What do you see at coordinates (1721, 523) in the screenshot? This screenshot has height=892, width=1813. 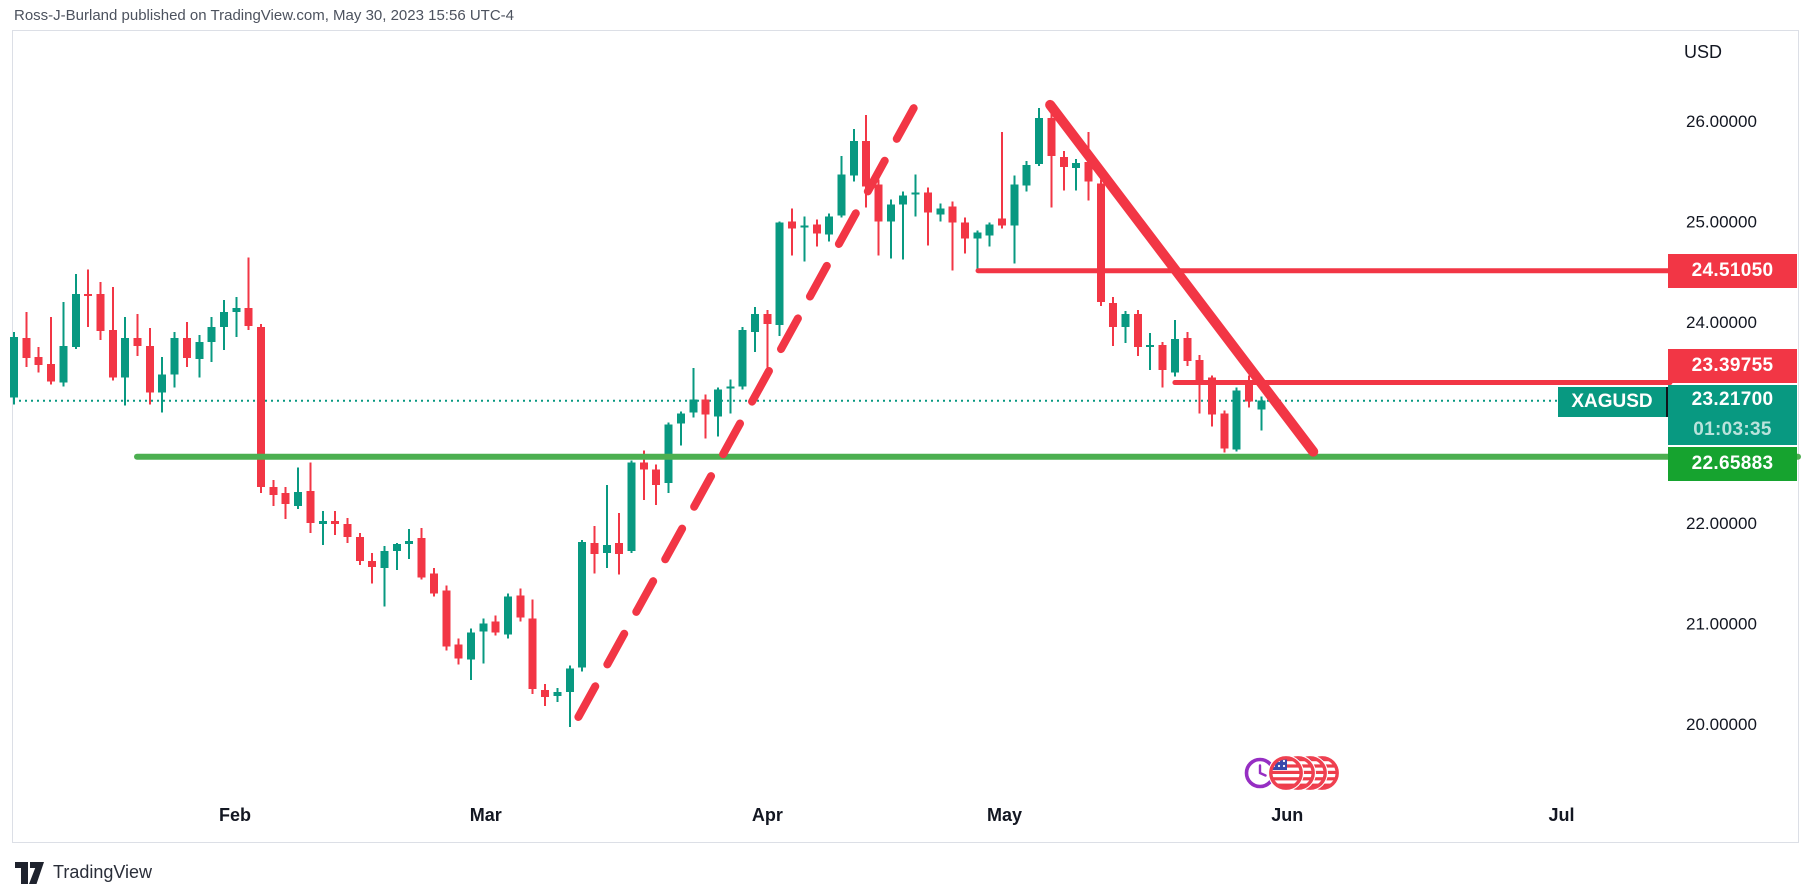 I see `y-axis-label: 22.00000` at bounding box center [1721, 523].